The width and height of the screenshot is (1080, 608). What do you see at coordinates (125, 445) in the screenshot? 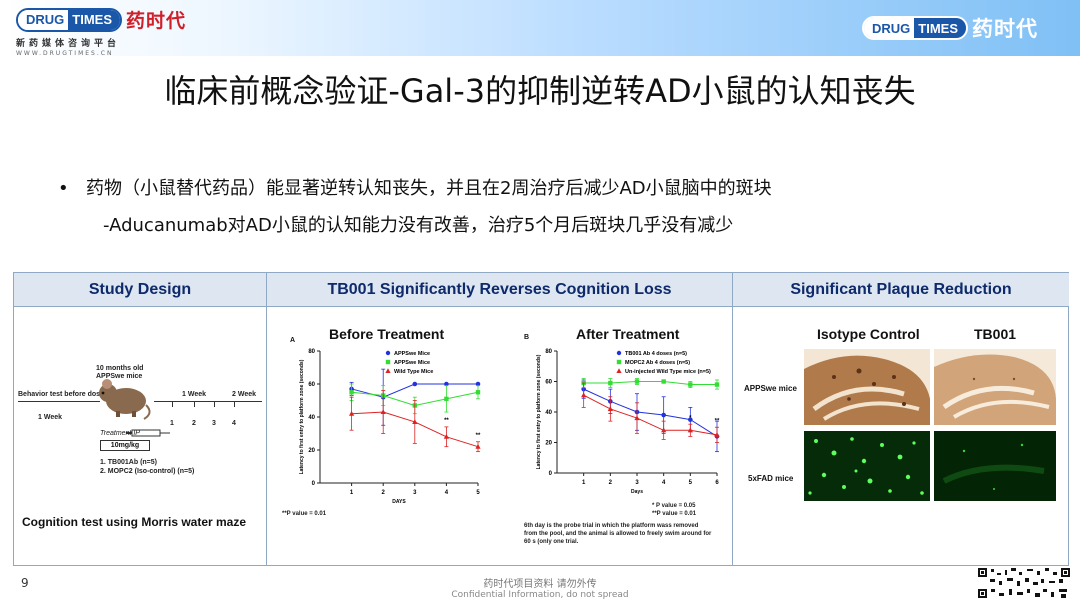
I see `dose-box: 10mg/kg` at bounding box center [125, 445].